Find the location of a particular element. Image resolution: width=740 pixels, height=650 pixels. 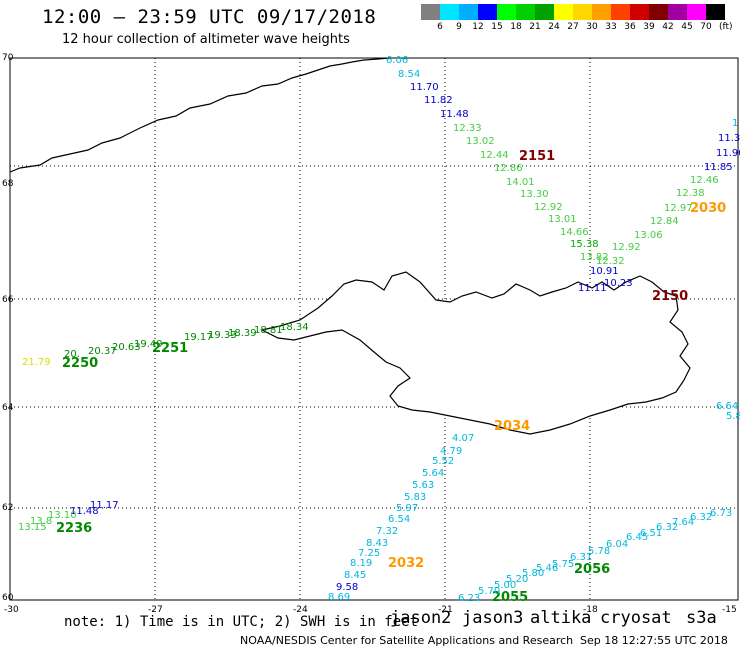

t2151-value: 11.70 is located at coordinates (424, 87).